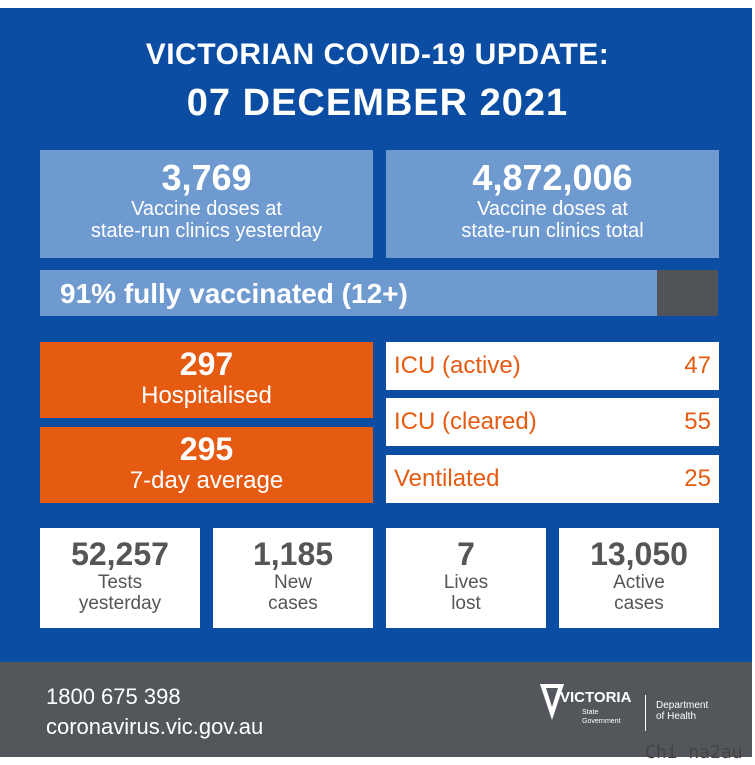 This screenshot has width=755, height=765. I want to click on hospitalised-label: Hospitalised, so click(206, 395).